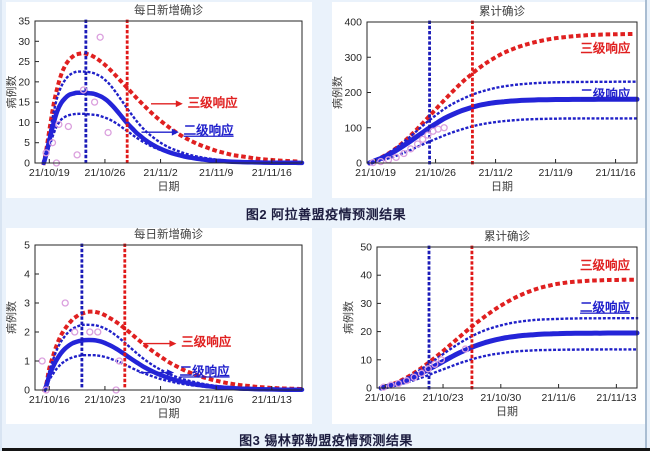  Describe the element at coordinates (27, 304) in the screenshot. I see `y-tick-label: 3` at that location.